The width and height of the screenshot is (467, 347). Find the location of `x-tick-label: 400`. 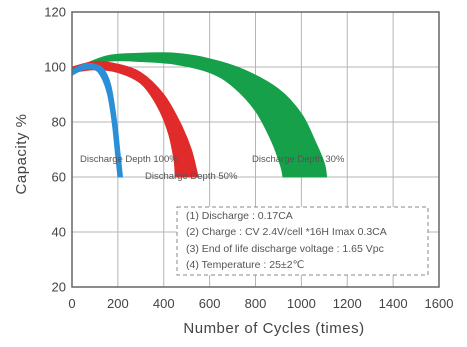

x-tick-label: 400 is located at coordinates (164, 303).